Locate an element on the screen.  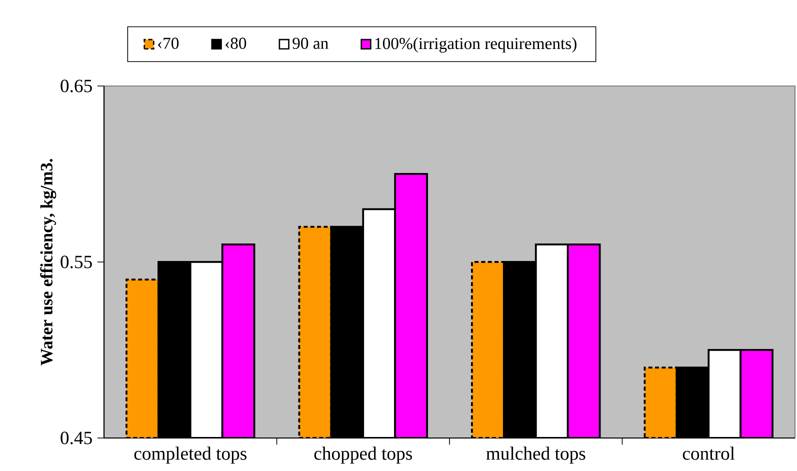
x-tick-label: completed tops is located at coordinates (190, 455).